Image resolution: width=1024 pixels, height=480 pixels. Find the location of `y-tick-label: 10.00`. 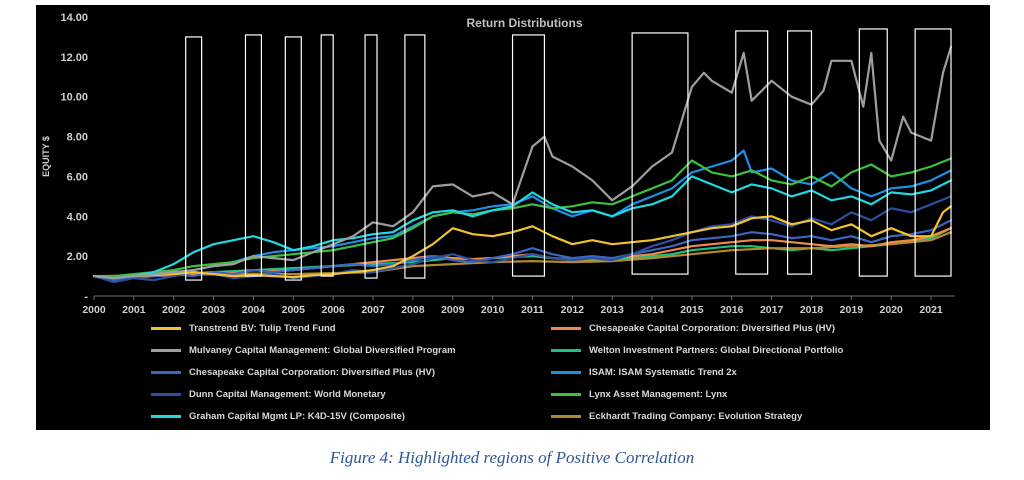

y-tick-label: 10.00 is located at coordinates (74, 98).